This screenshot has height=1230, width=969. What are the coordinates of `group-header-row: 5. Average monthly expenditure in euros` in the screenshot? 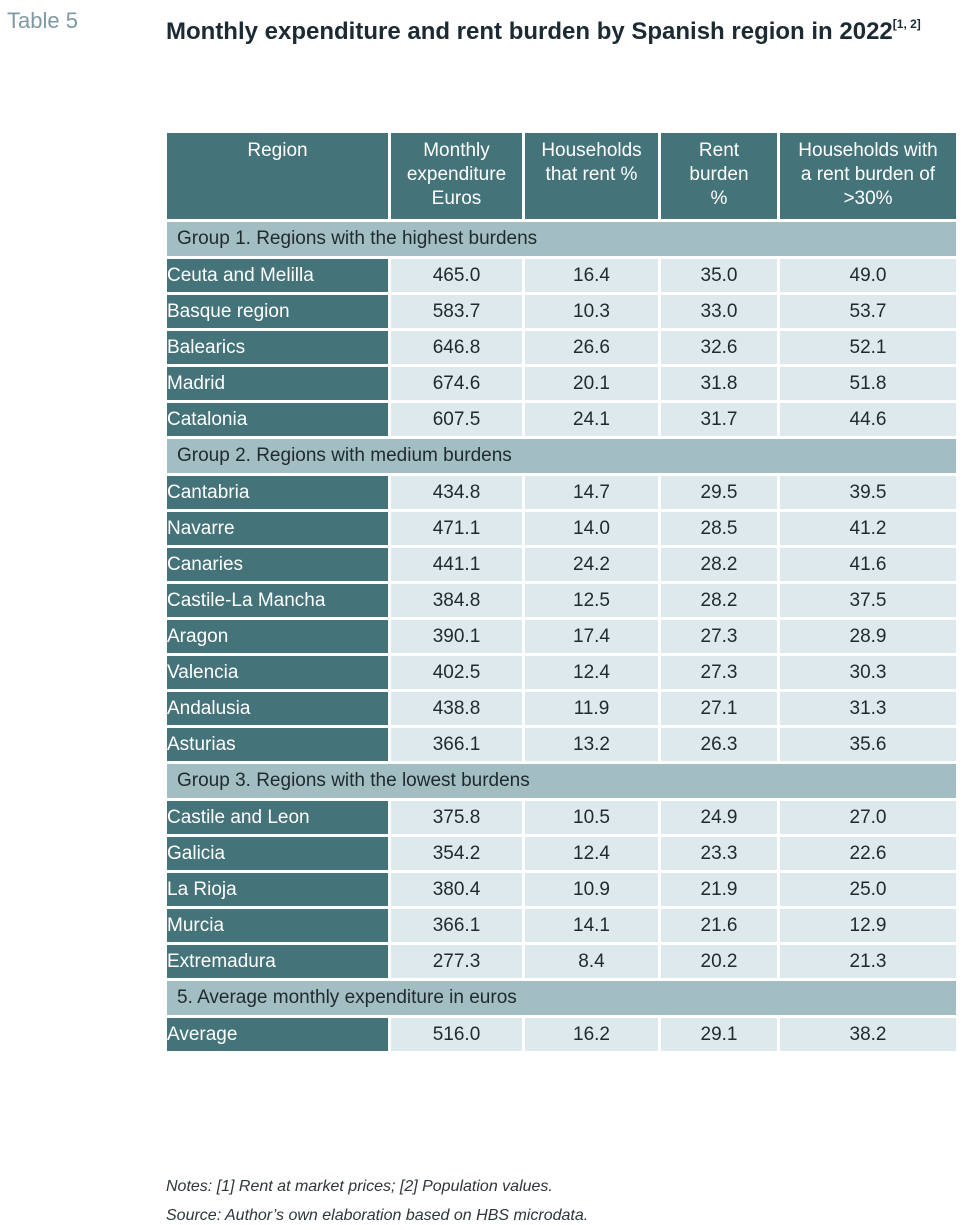 It's located at (561, 998).